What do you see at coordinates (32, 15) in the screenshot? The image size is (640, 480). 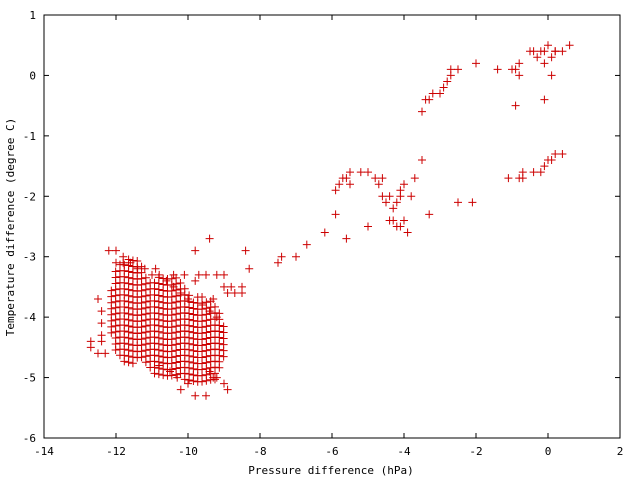 I see `y-tick-label: 1` at bounding box center [32, 15].